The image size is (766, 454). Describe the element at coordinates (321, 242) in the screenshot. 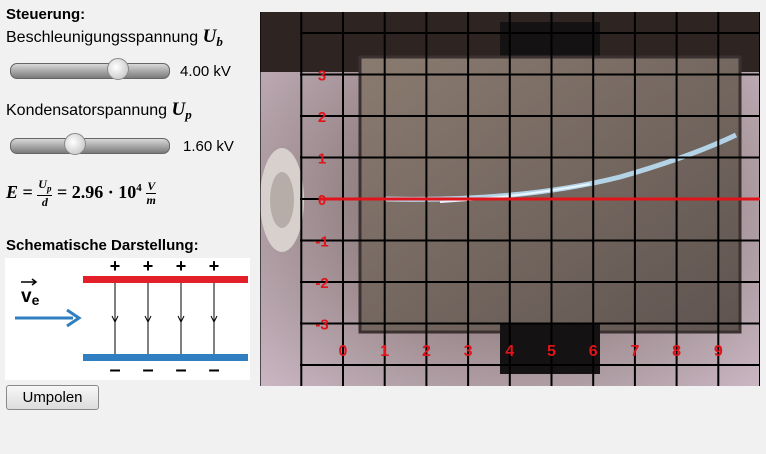

I see `y-label: -1` at that location.